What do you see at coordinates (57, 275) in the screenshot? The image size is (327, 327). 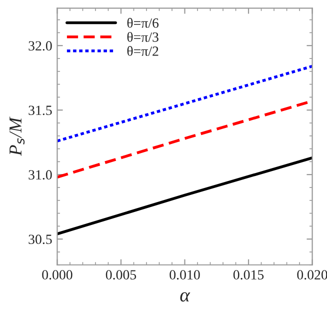 I see `x-tick-label: 0.000` at bounding box center [57, 275].